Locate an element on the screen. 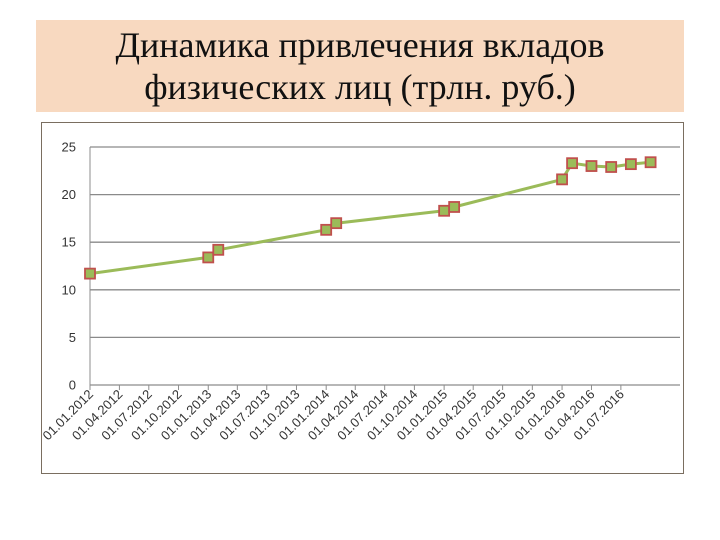 The width and height of the screenshot is (720, 540). y-tick-label: 15 is located at coordinates (69, 242).